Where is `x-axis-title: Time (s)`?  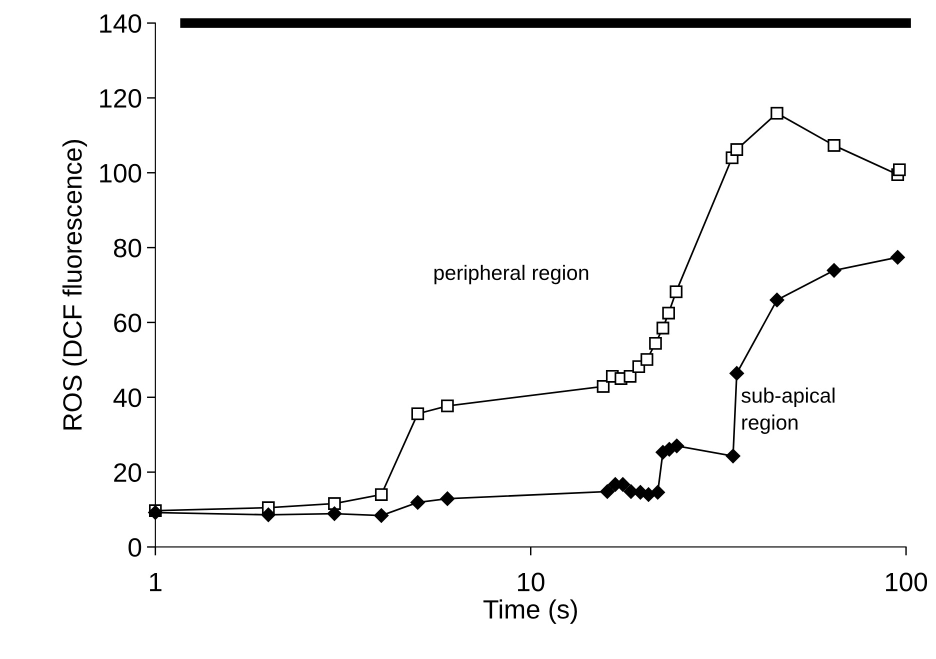 x-axis-title: Time (s) is located at coordinates (530, 611).